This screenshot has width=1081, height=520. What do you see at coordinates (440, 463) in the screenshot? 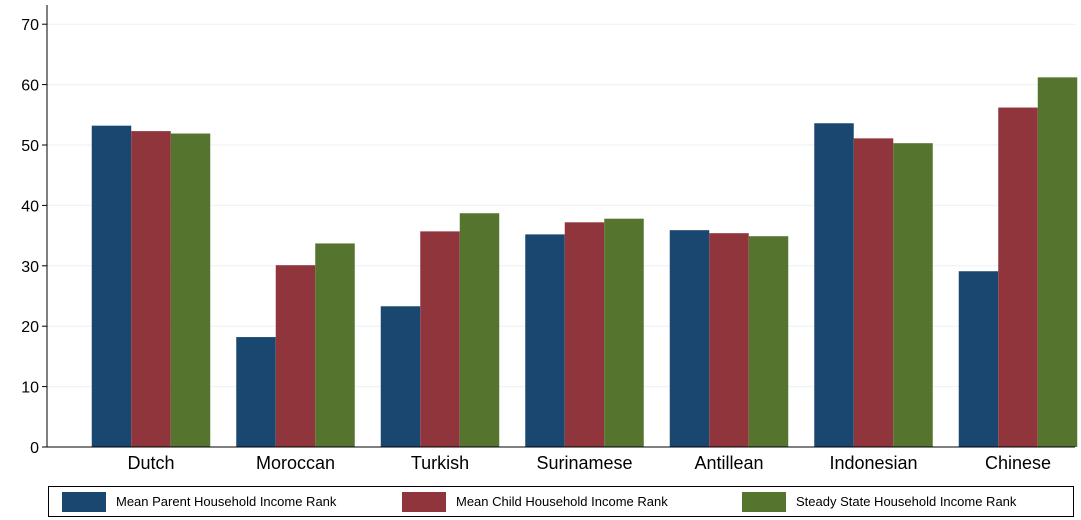
I see `x-category-label: Turkish` at bounding box center [440, 463].